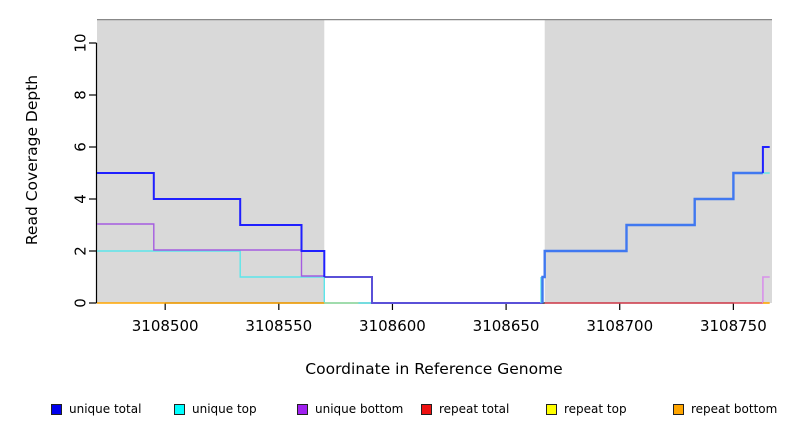 The image size is (792, 432). I want to click on series-unique-total-right-ascent, so click(652, 237).